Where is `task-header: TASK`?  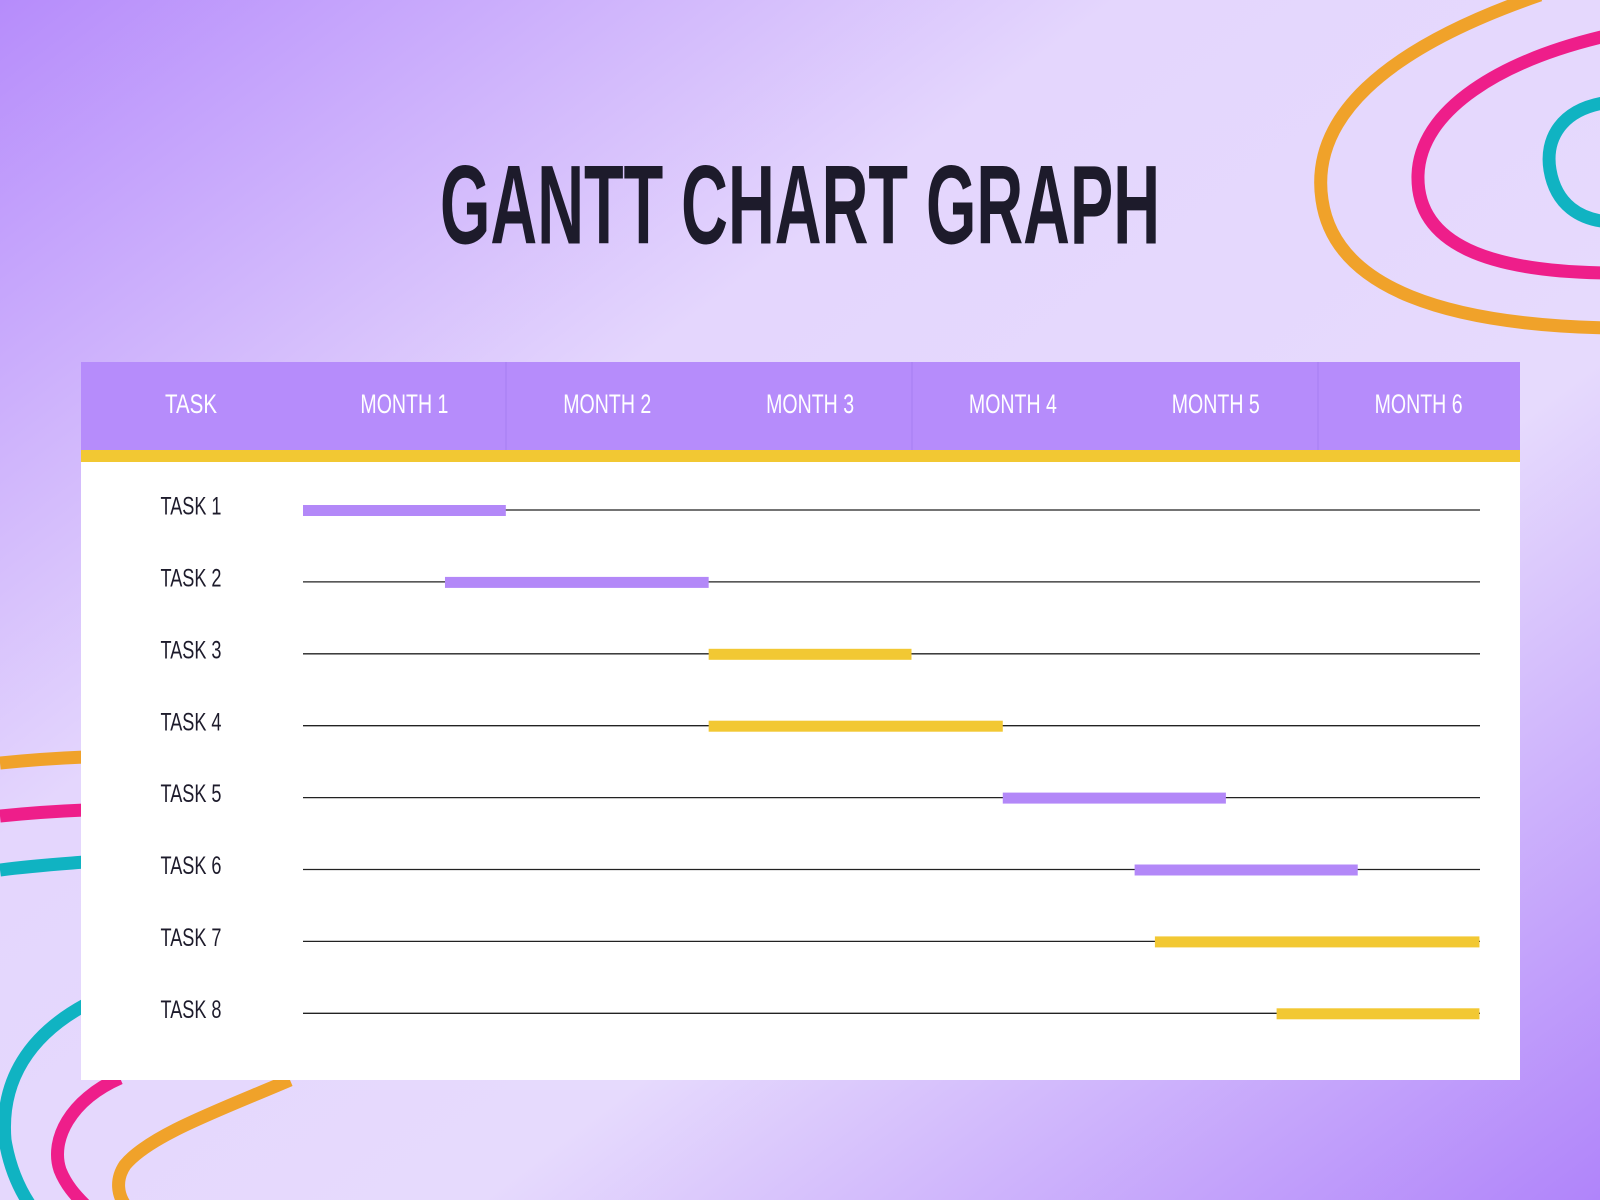
task-header: TASK is located at coordinates (191, 404).